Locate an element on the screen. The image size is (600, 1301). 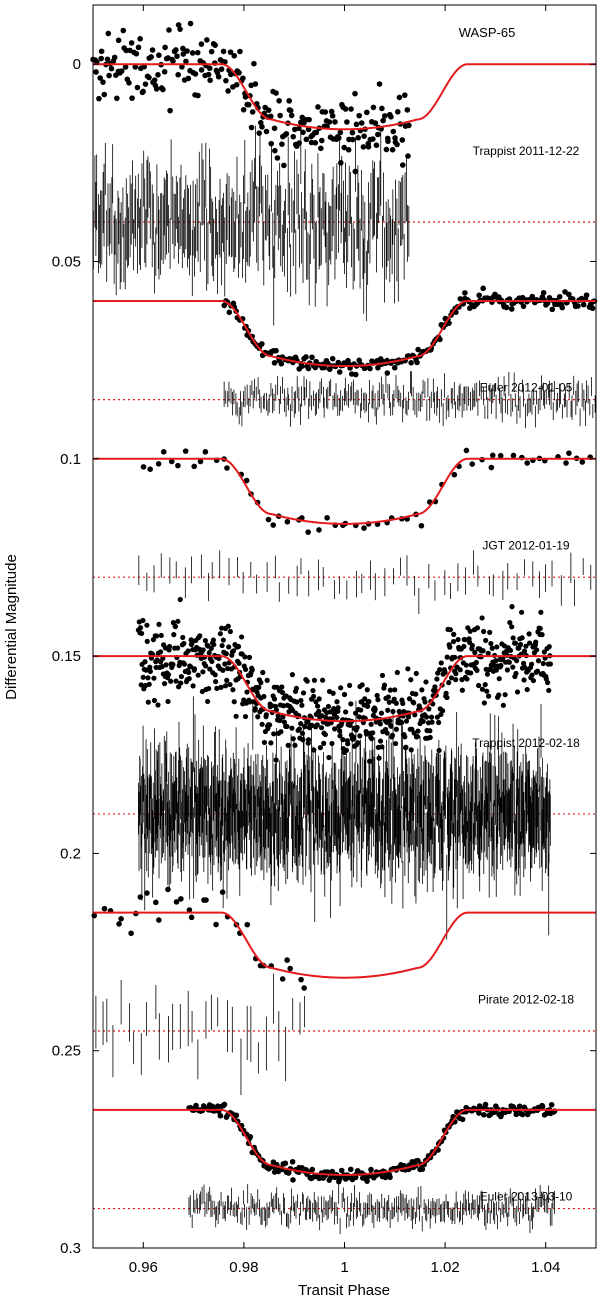
series-label: Trappist 2011-12-22 is located at coordinates (526, 151).